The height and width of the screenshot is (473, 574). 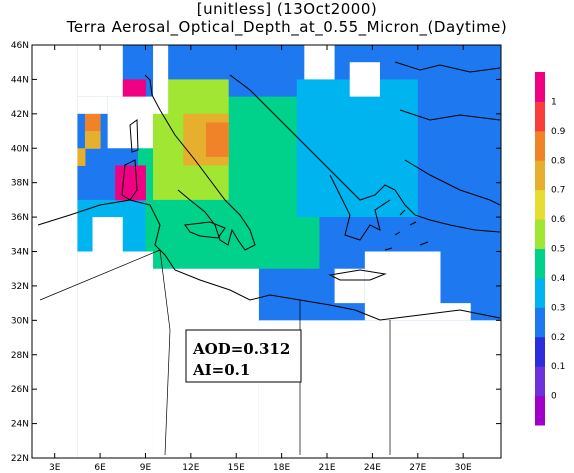 I want to click on coastline-sardinia, so click(x=129, y=180).